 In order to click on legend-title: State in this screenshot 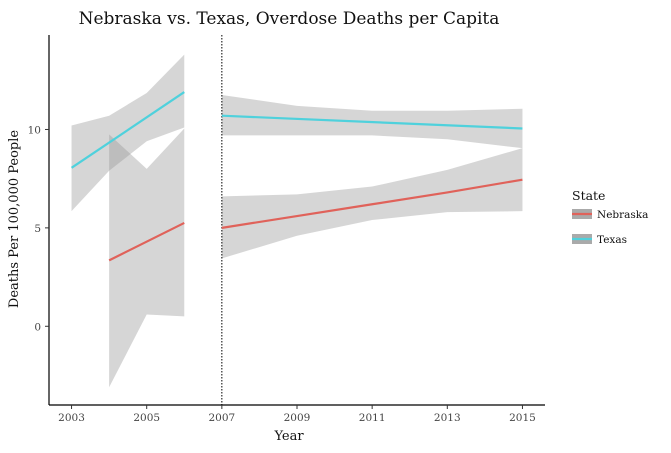, I will do `click(588, 195)`.